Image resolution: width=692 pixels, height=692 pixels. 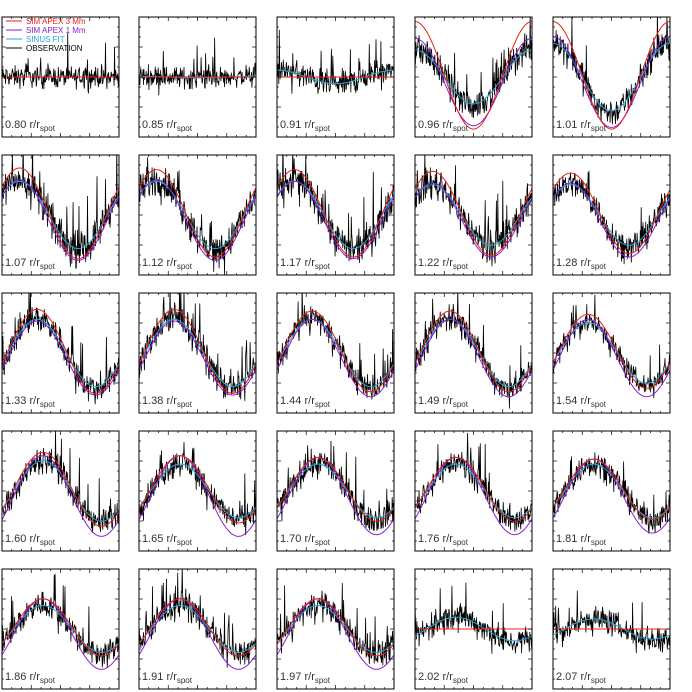 I want to click on panel-0_80: 0.80 r/rspot, so click(x=60, y=77).